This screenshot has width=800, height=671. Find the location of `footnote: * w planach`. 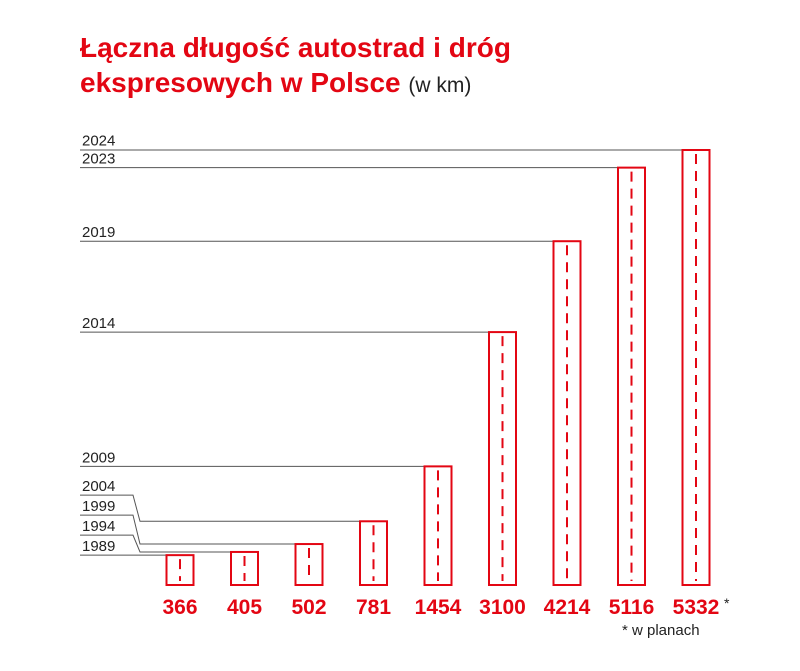

footnote: * w planach is located at coordinates (661, 630).